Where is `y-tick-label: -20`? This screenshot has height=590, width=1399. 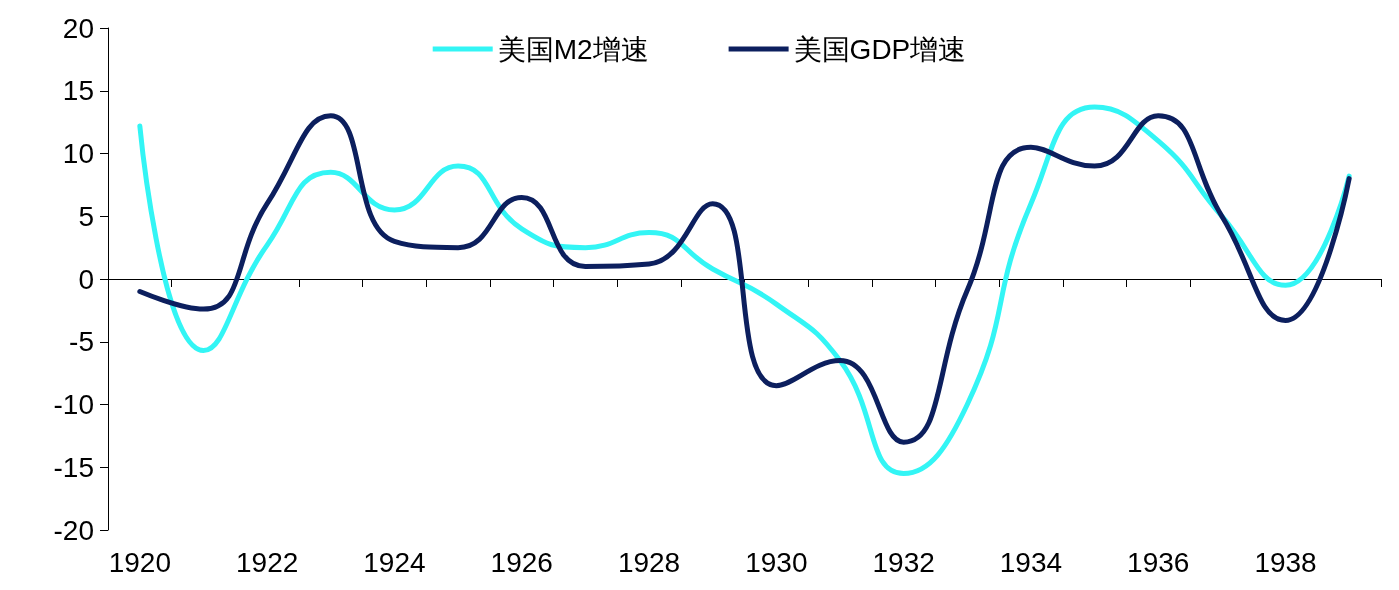
y-tick-label: -20 is located at coordinates (73, 530).